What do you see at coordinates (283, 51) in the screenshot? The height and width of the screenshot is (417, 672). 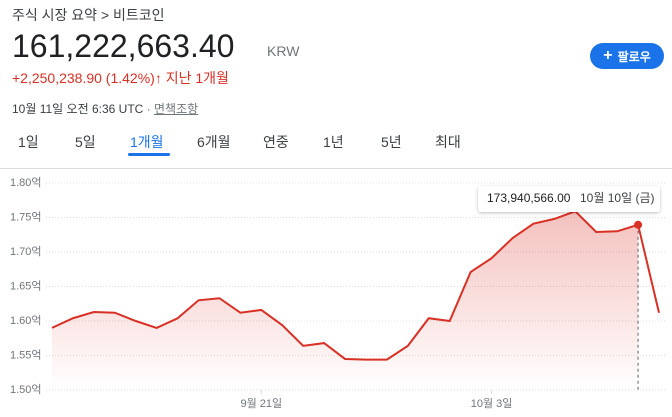 I see `currency: KRW` at bounding box center [283, 51].